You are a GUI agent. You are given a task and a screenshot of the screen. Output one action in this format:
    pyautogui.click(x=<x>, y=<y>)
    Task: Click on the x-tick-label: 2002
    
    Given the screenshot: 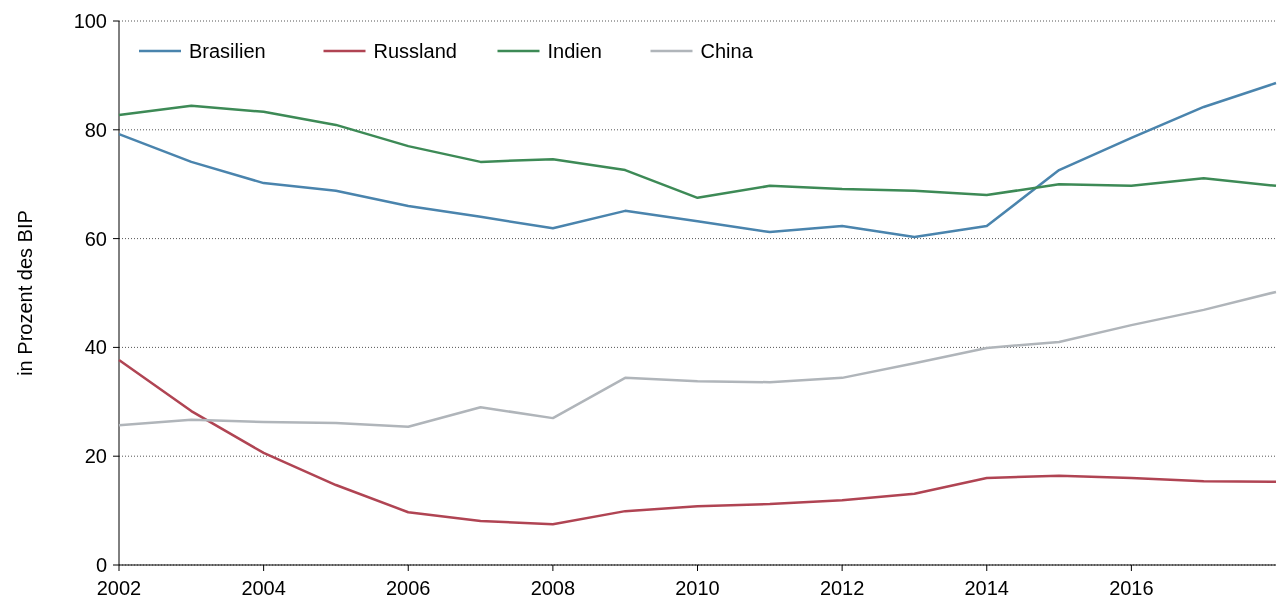 What is the action you would take?
    pyautogui.click(x=119, y=588)
    